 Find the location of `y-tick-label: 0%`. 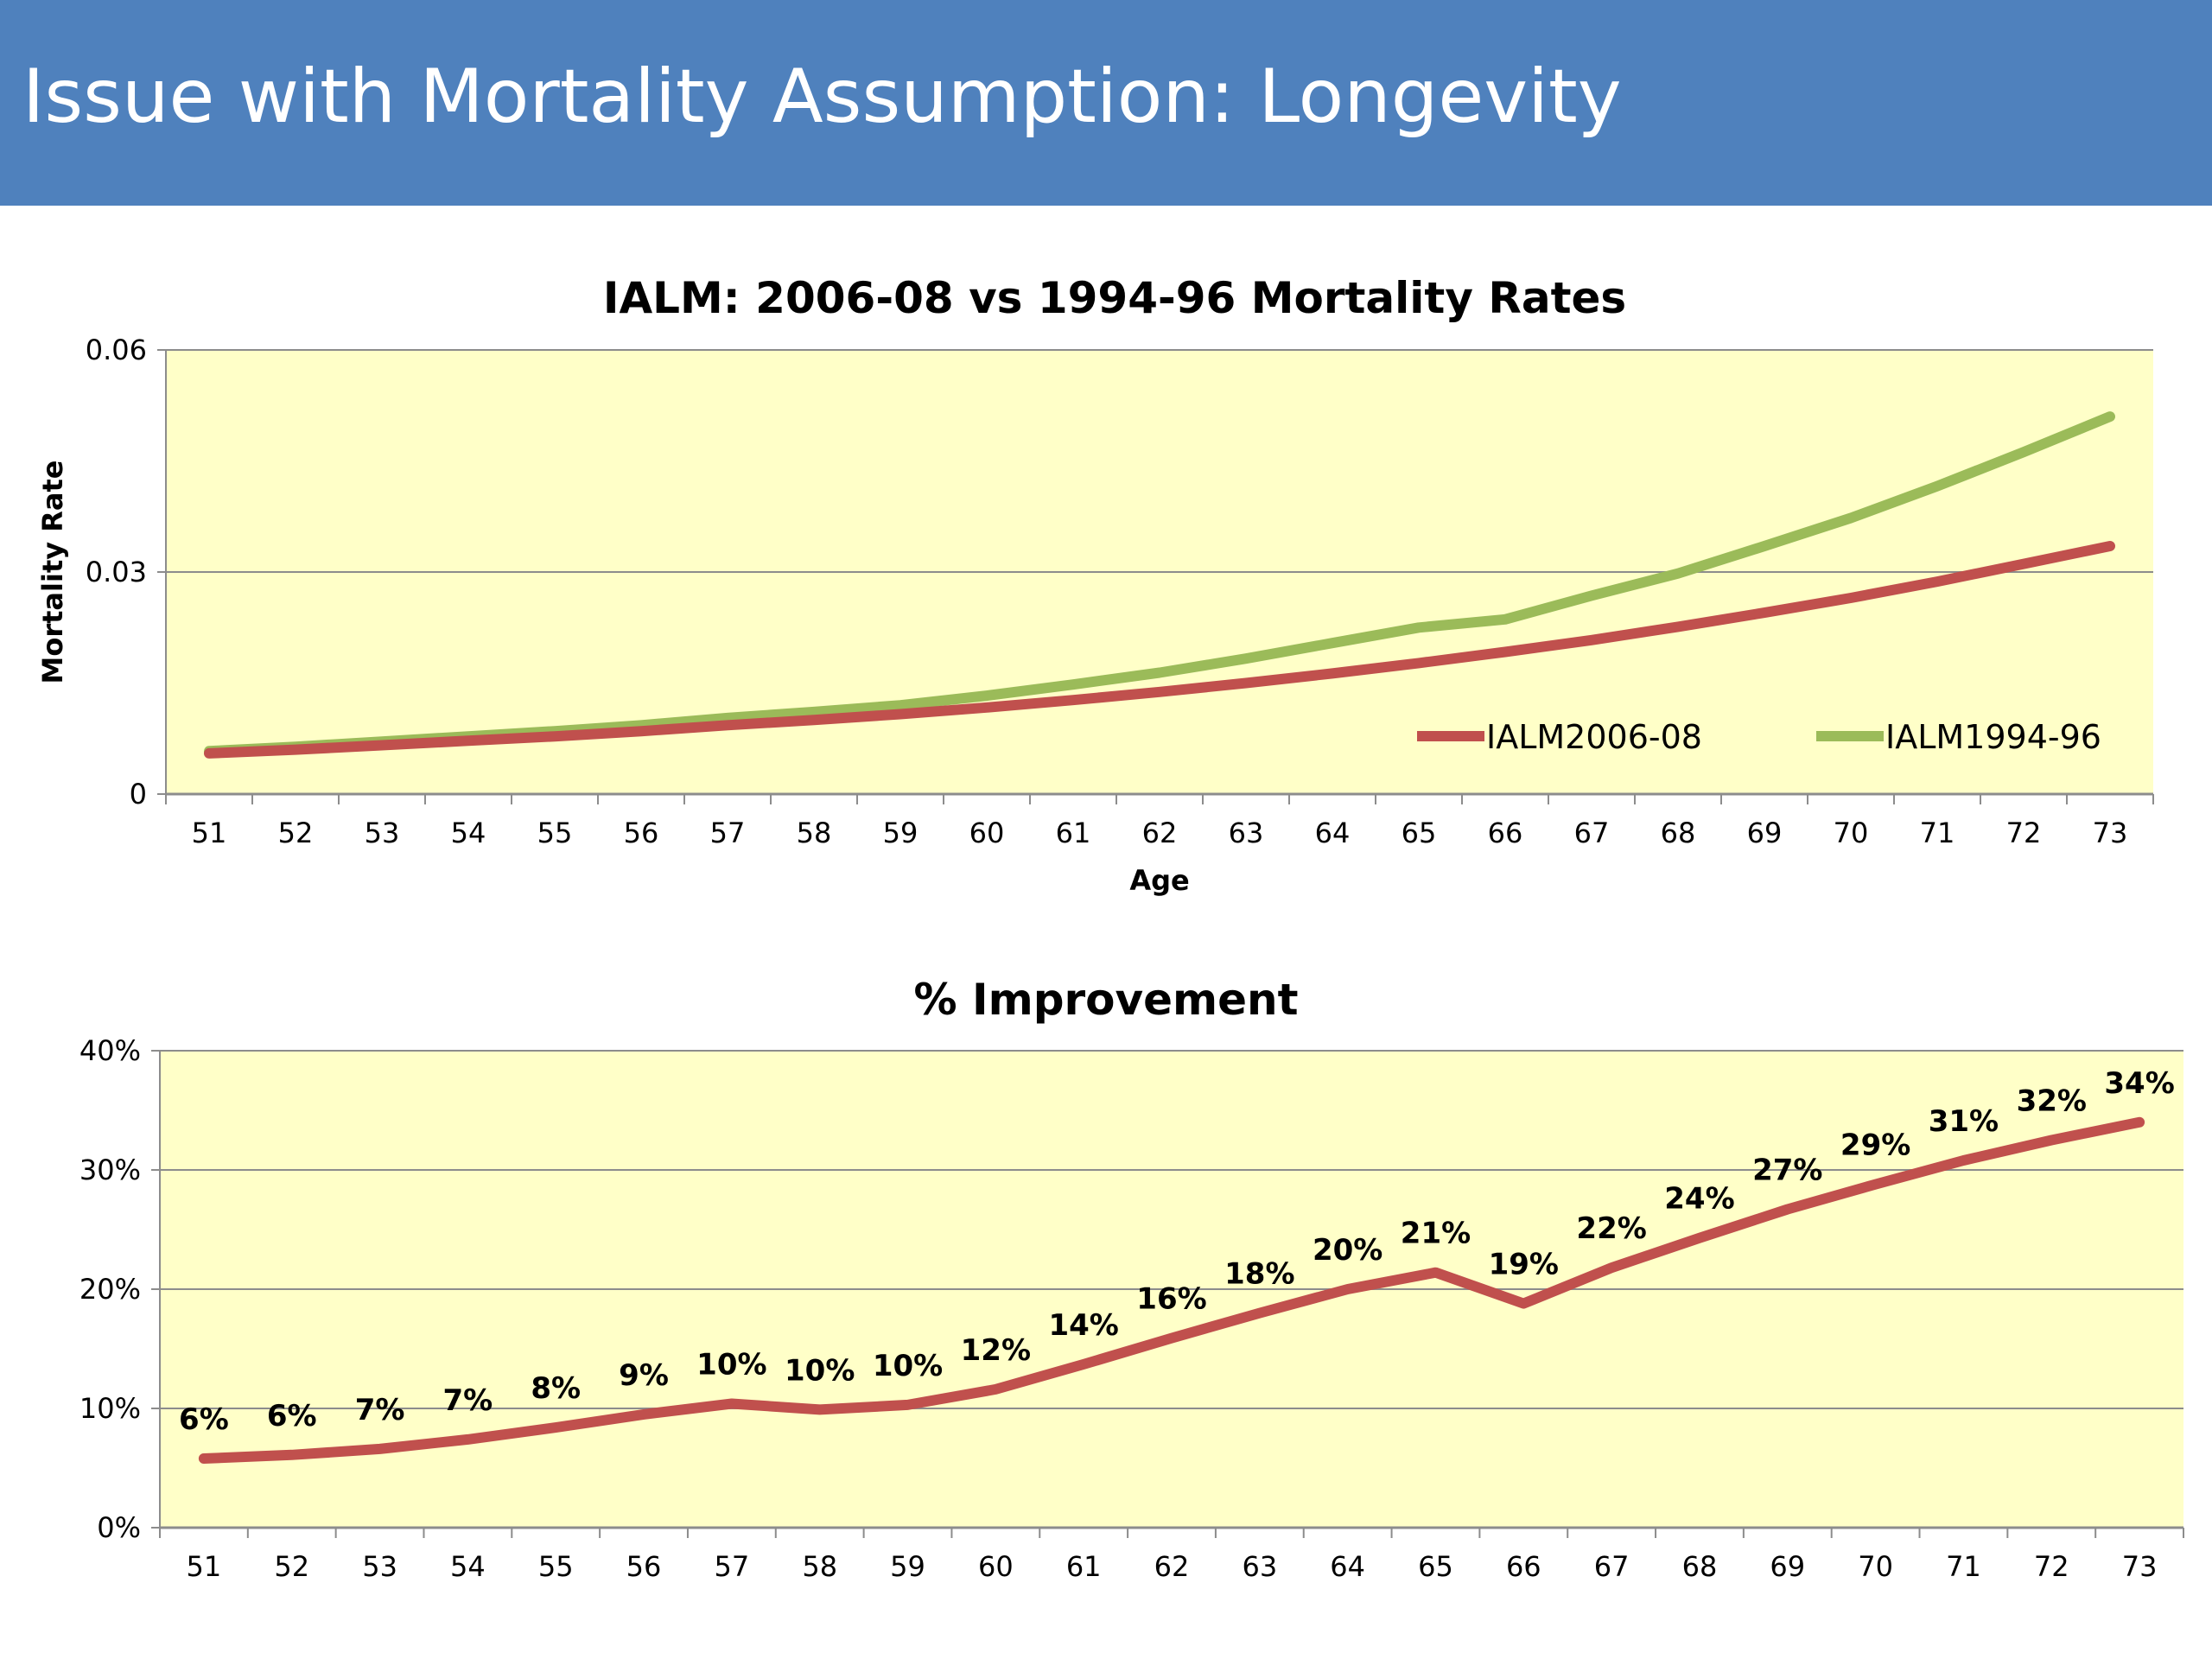

y-tick-label: 0% is located at coordinates (119, 1527).